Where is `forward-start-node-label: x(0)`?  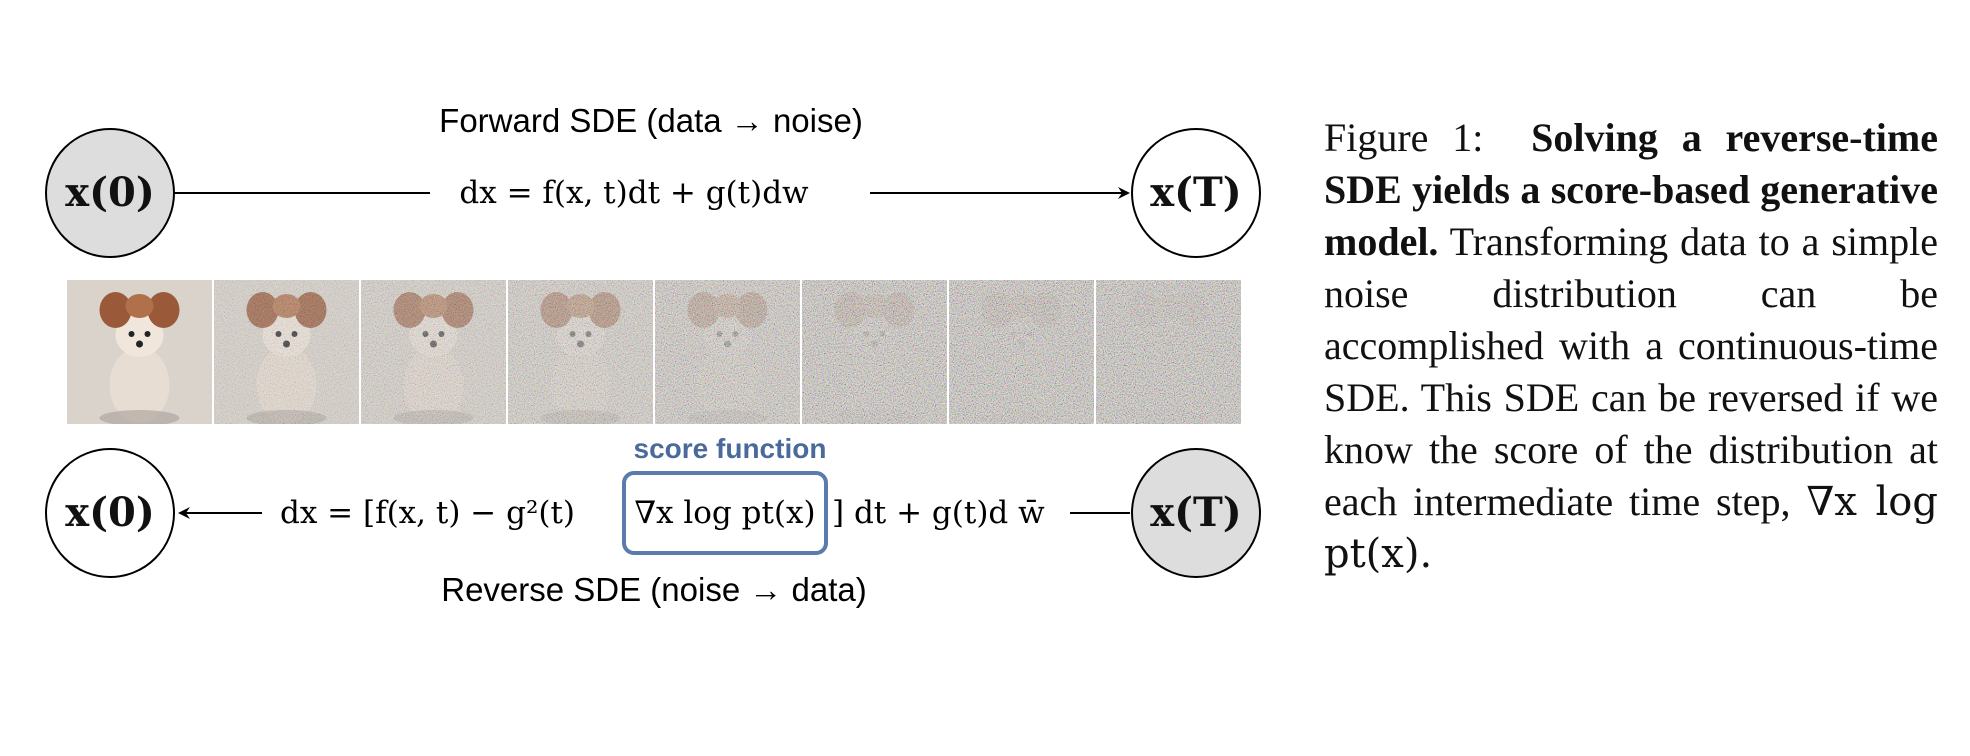 forward-start-node-label: x(0) is located at coordinates (110, 192).